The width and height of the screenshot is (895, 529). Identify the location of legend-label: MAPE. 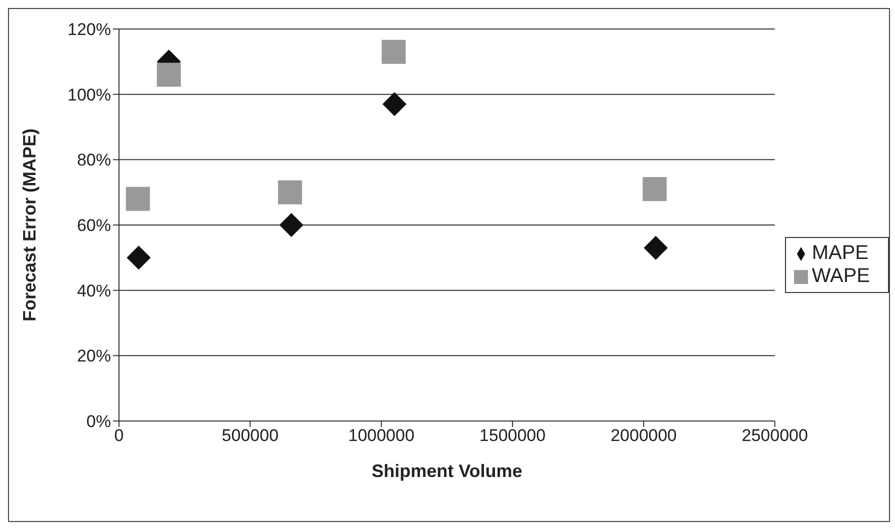
(840, 253).